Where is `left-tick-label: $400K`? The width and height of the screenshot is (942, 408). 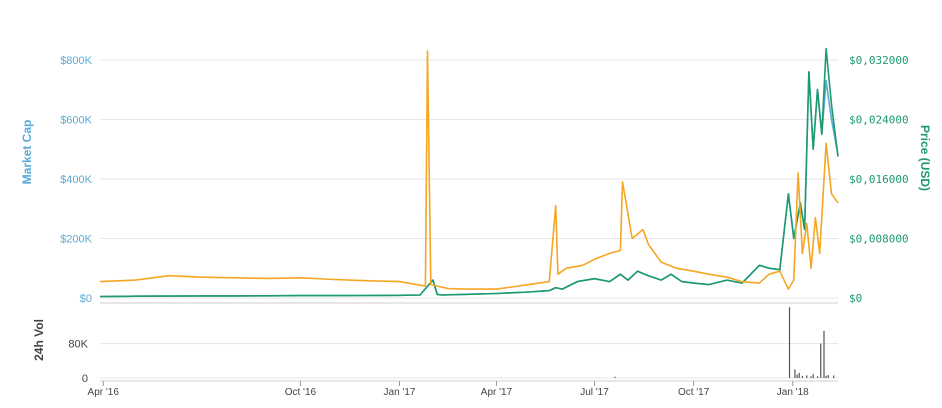
left-tick-label: $400K is located at coordinates (76, 180).